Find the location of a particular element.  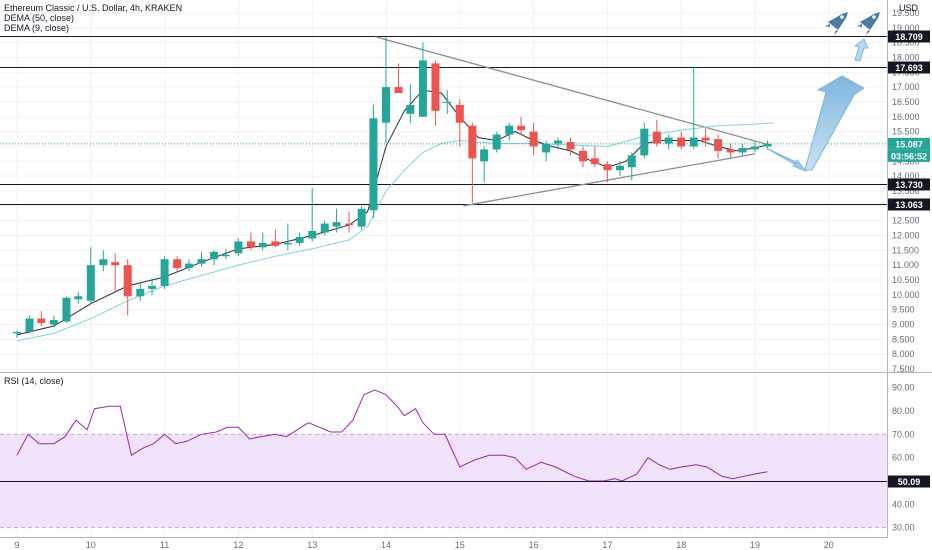

rsi-legend: RSI (14, close) is located at coordinates (34, 381).